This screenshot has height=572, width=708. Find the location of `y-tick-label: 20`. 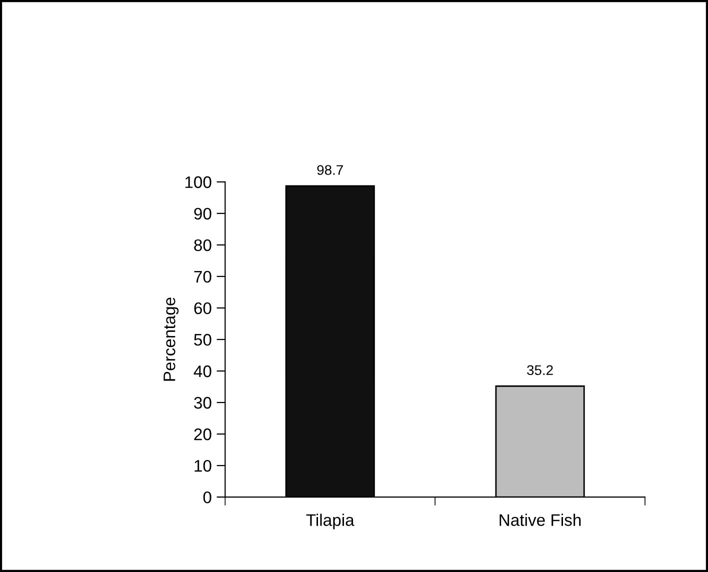

y-tick-label: 20 is located at coordinates (203, 434).